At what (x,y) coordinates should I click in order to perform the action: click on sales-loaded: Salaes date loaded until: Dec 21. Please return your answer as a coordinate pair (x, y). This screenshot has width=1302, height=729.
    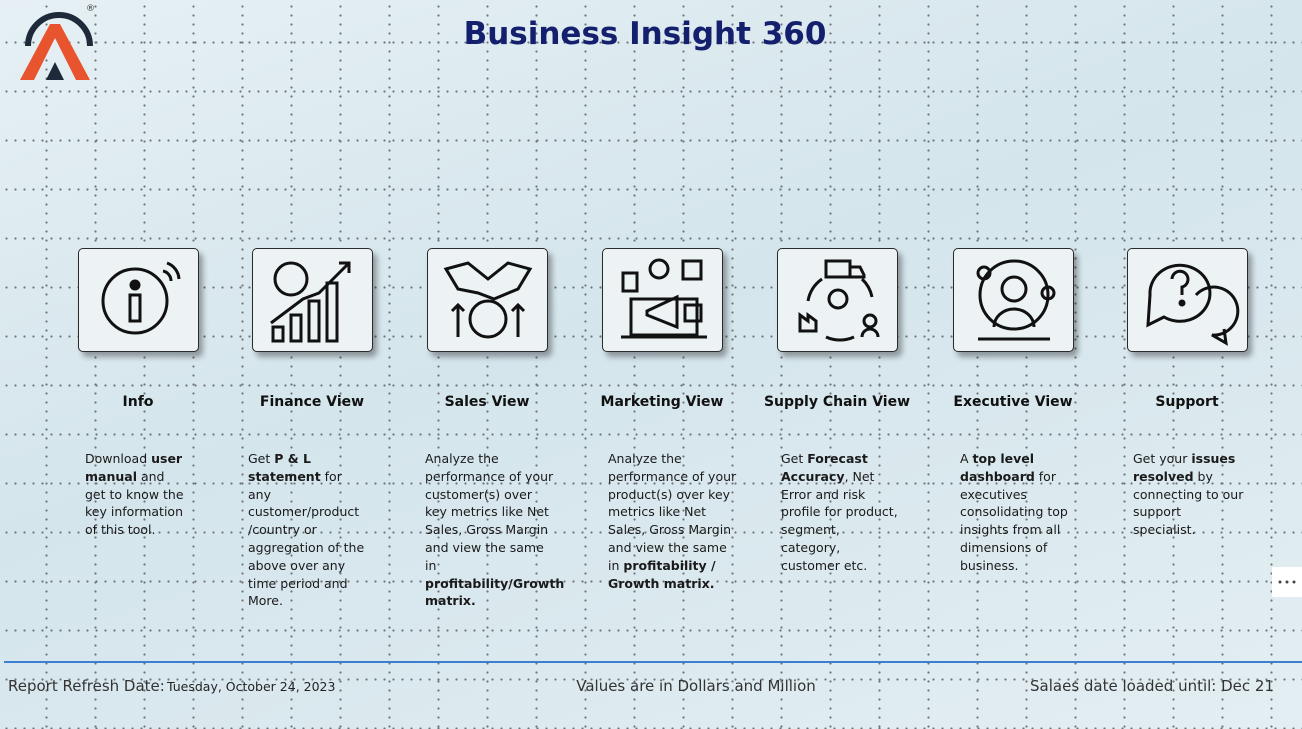
    Looking at the image, I should click on (1152, 686).